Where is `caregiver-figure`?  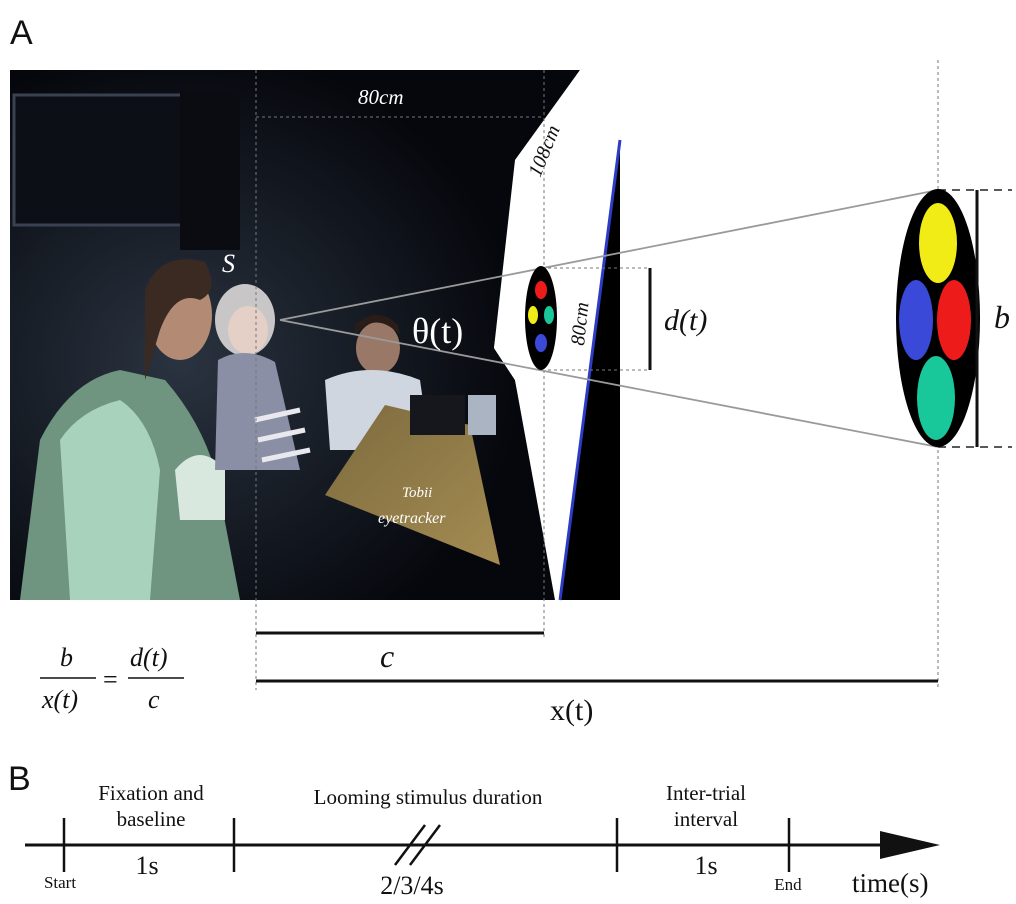
caregiver-figure is located at coordinates (130, 429).